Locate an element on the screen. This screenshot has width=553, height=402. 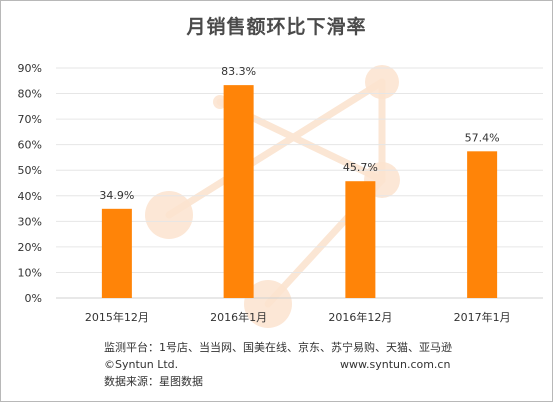
y-axis: 0% 10% 20% 30% 40% 50% 60% 70% 80% 90% is located at coordinates (30, 183).